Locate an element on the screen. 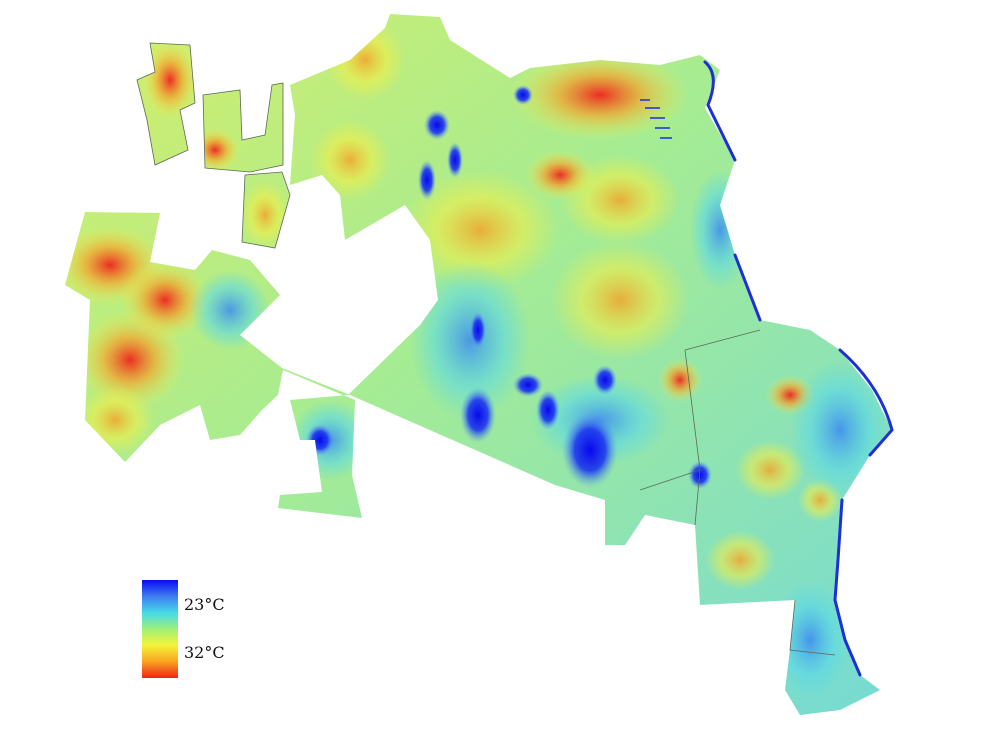 The width and height of the screenshot is (983, 745). legend-low-label: 23°C is located at coordinates (204, 604).